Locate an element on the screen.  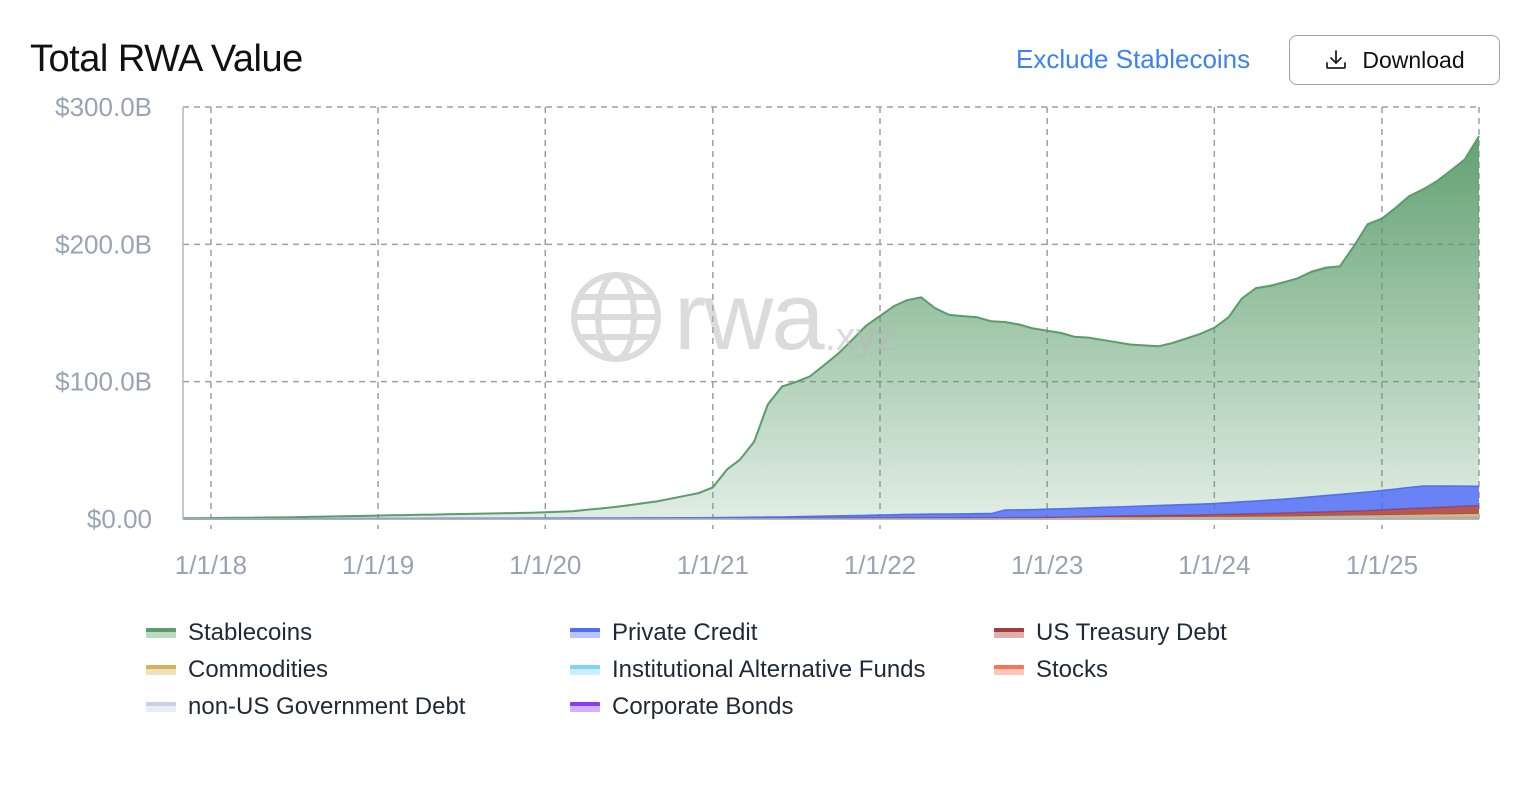
x-tick-label: 1/1/19 is located at coordinates (378, 565).